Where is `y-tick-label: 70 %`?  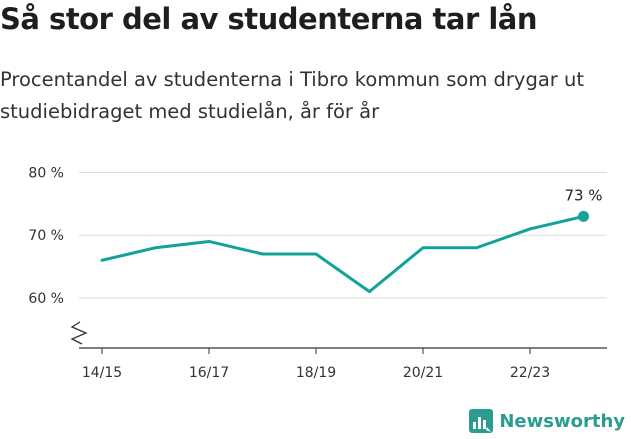 y-tick-label: 70 % is located at coordinates (46, 236).